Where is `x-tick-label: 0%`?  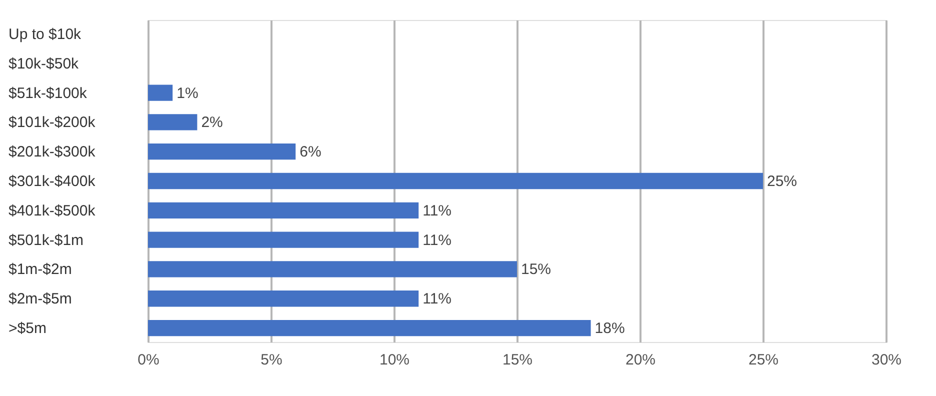
x-tick-label: 0% is located at coordinates (149, 360).